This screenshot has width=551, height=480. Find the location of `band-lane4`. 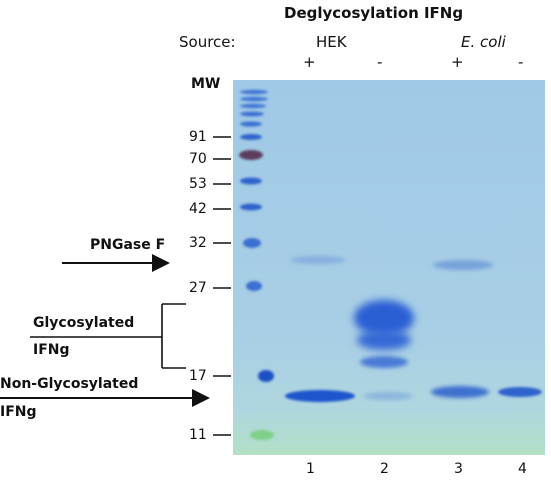

band-lane4 is located at coordinates (520, 392).